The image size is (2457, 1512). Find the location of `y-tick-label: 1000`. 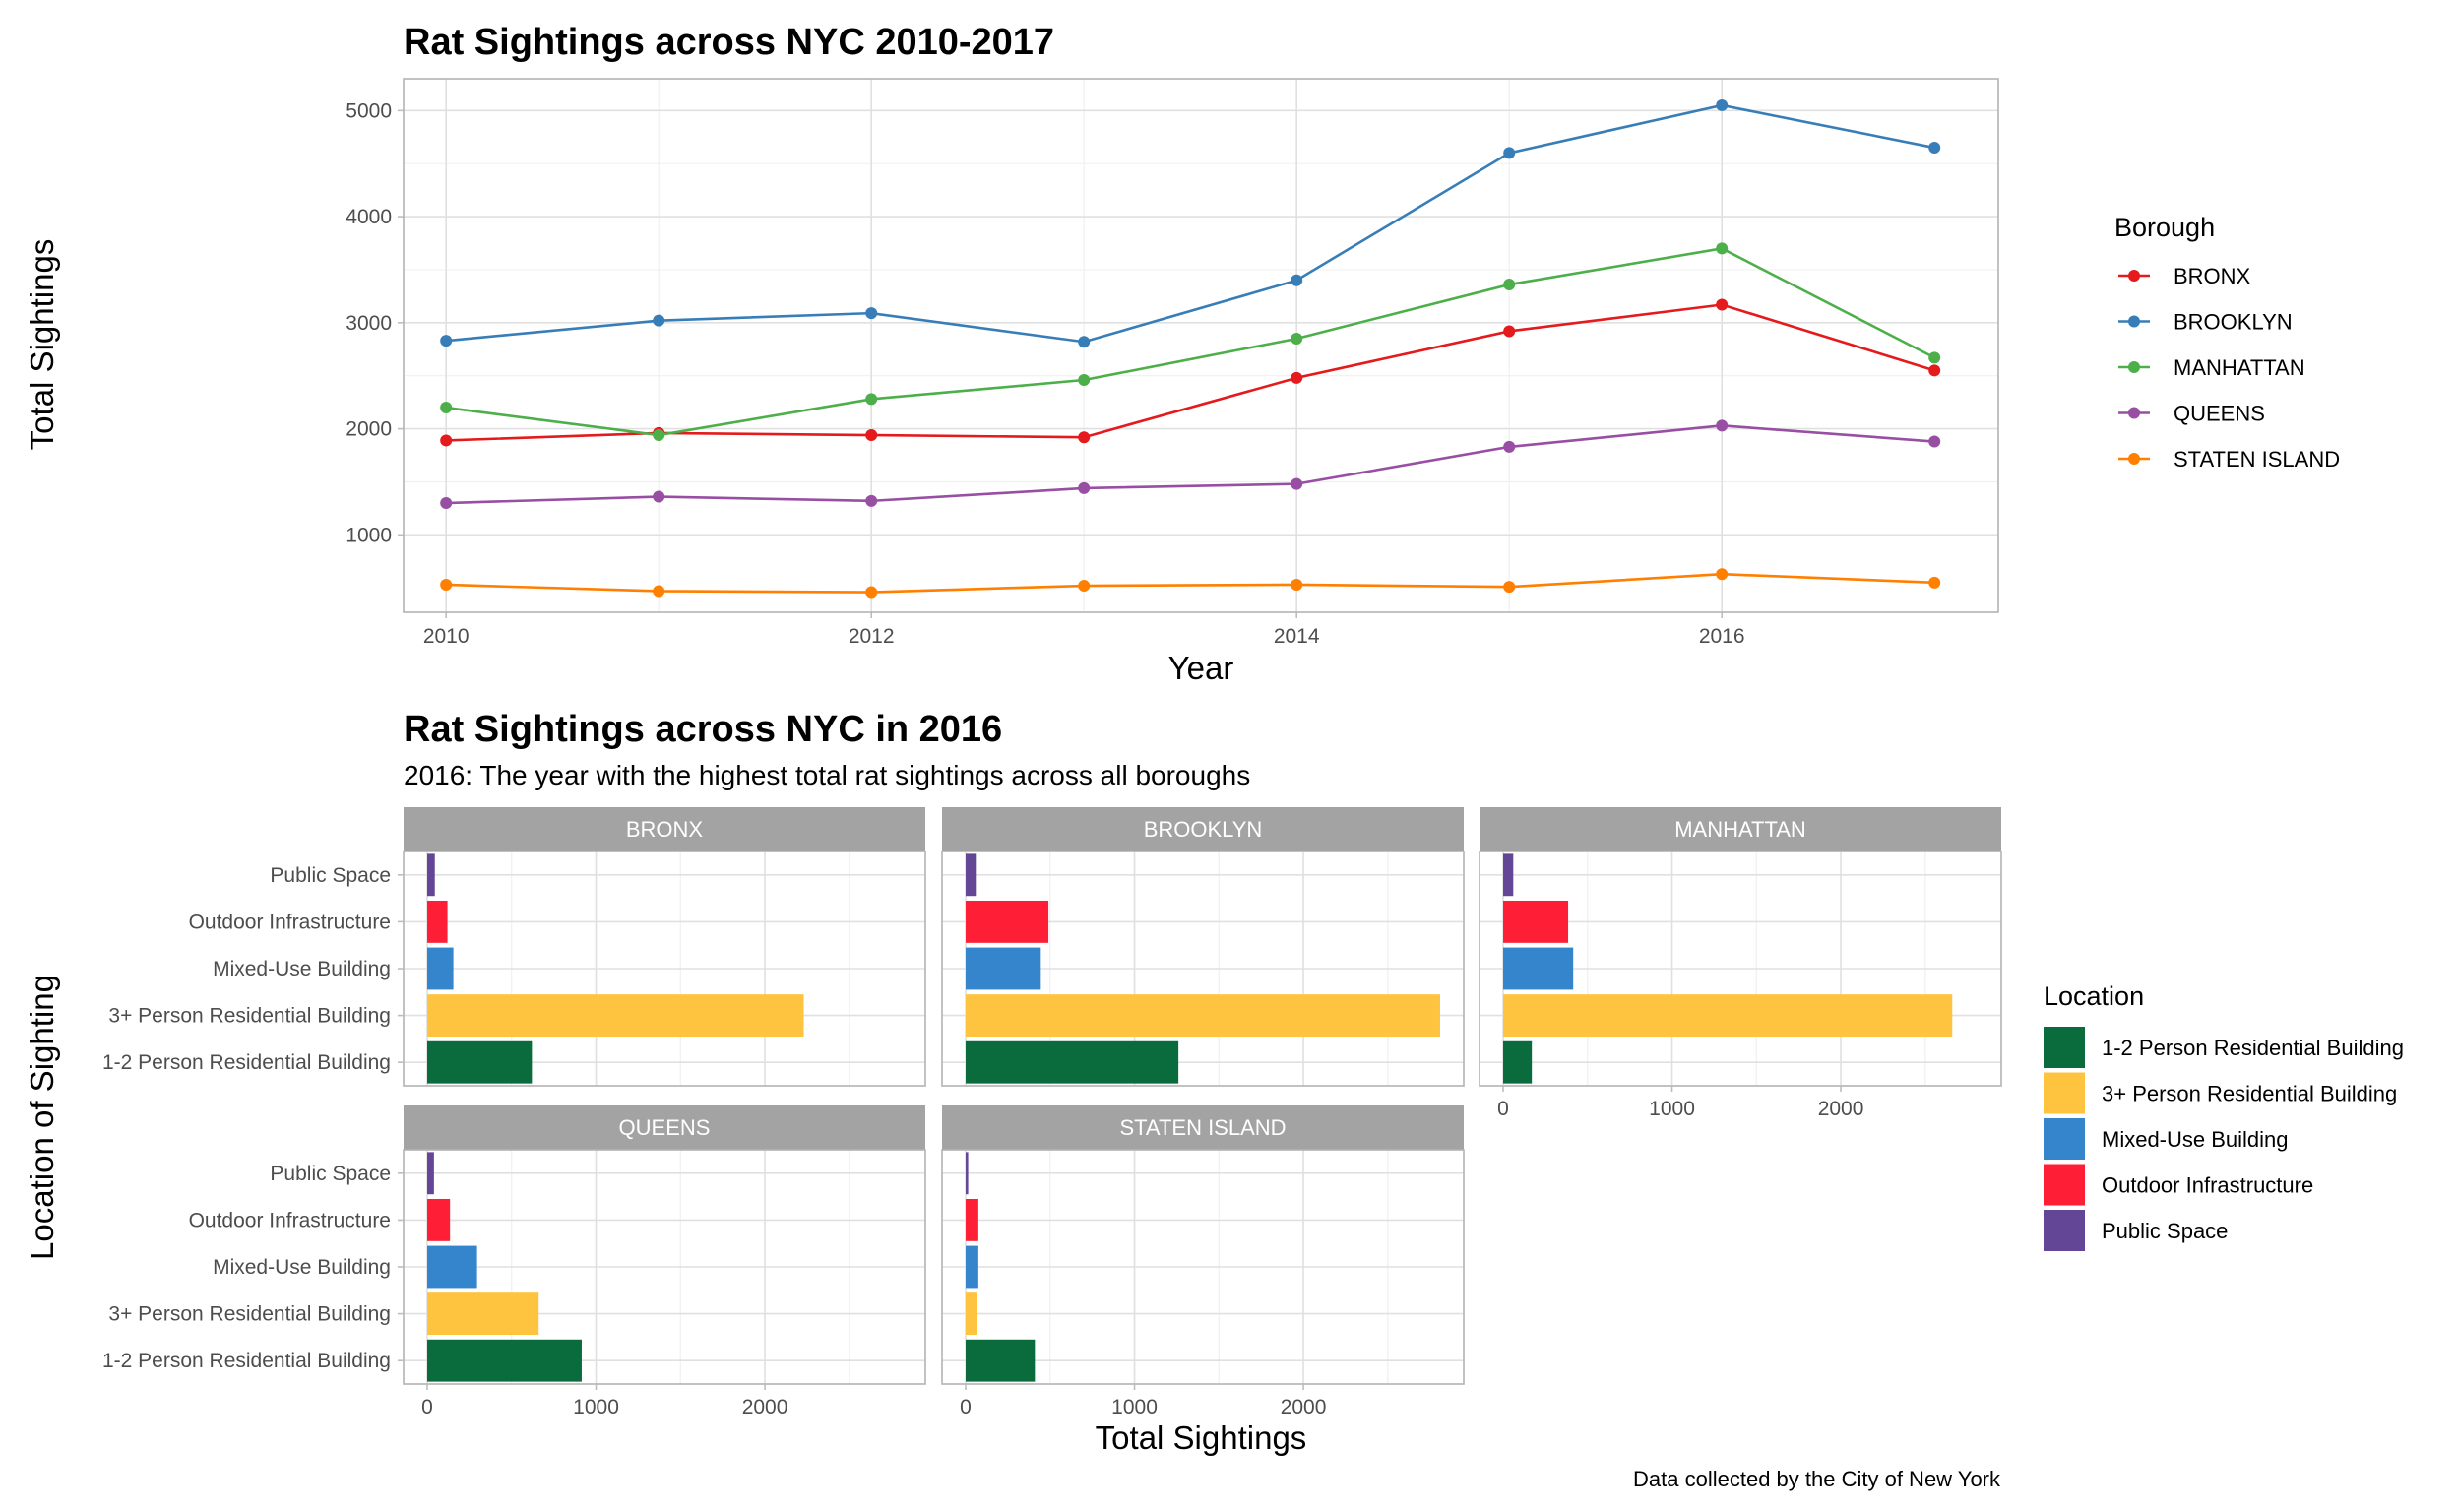

y-tick-label: 1000 is located at coordinates (369, 535).